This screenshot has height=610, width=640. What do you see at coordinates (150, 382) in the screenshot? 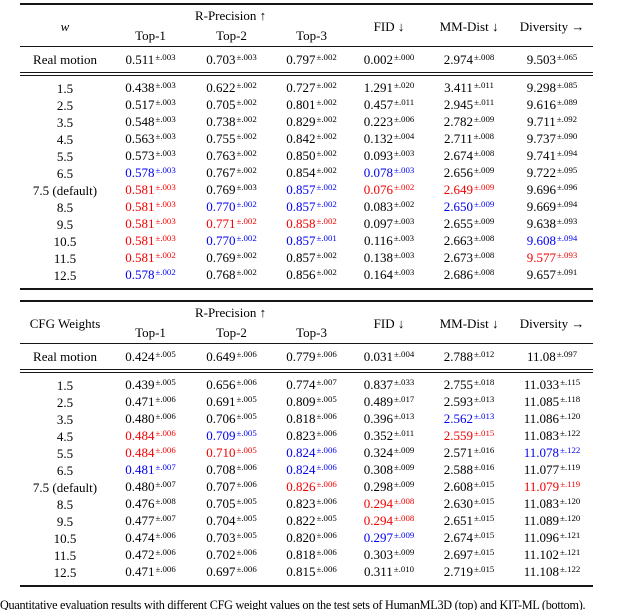
I see `value-cell: 0.439±.005` at bounding box center [150, 382].